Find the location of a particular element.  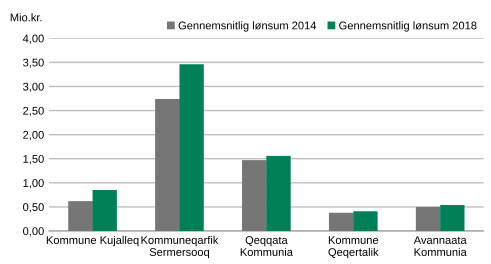

y-tick-label: 4,00 is located at coordinates (33, 39).